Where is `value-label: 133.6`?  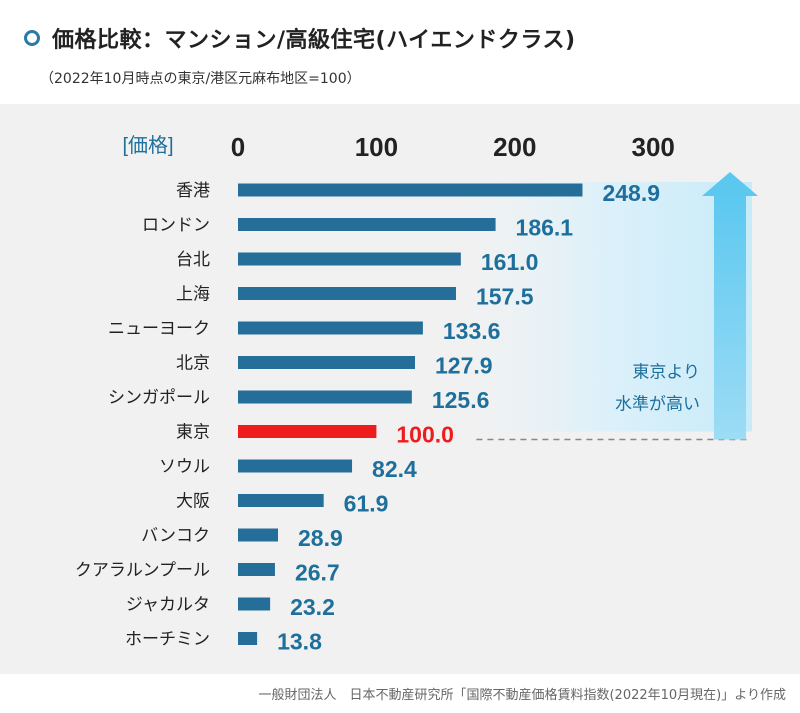
value-label: 133.6 is located at coordinates (472, 331).